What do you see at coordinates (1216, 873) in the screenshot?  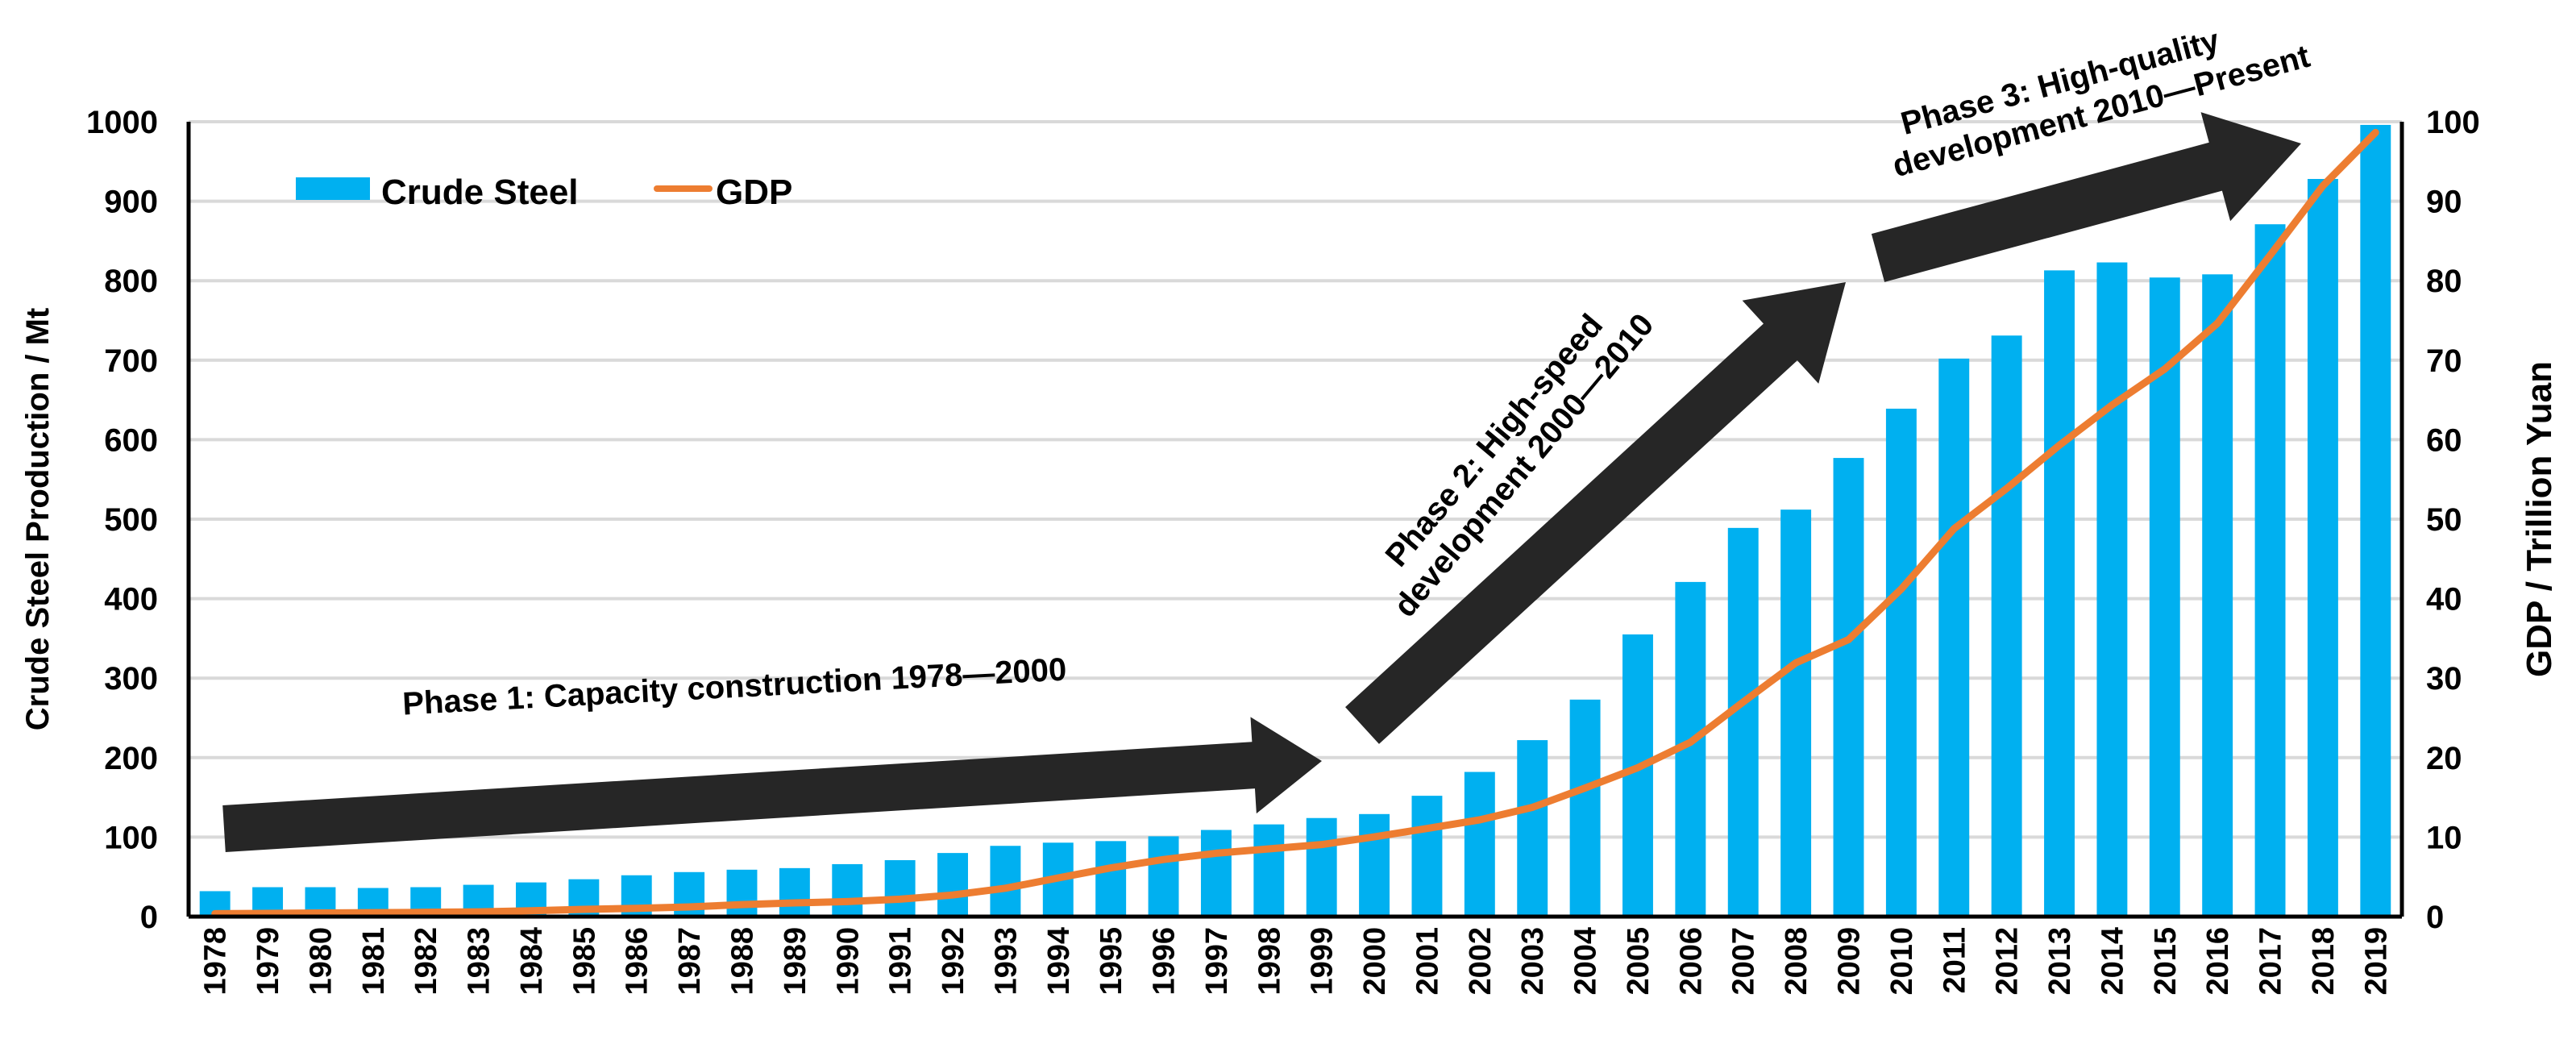 I see `bar-1997` at bounding box center [1216, 873].